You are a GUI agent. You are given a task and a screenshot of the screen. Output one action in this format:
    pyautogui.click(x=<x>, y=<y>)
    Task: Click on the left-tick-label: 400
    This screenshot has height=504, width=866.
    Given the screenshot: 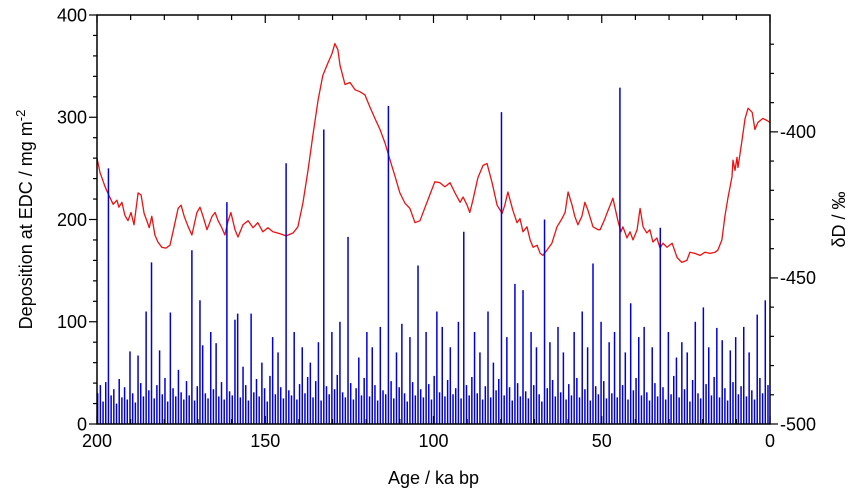 What is the action you would take?
    pyautogui.click(x=72, y=15)
    